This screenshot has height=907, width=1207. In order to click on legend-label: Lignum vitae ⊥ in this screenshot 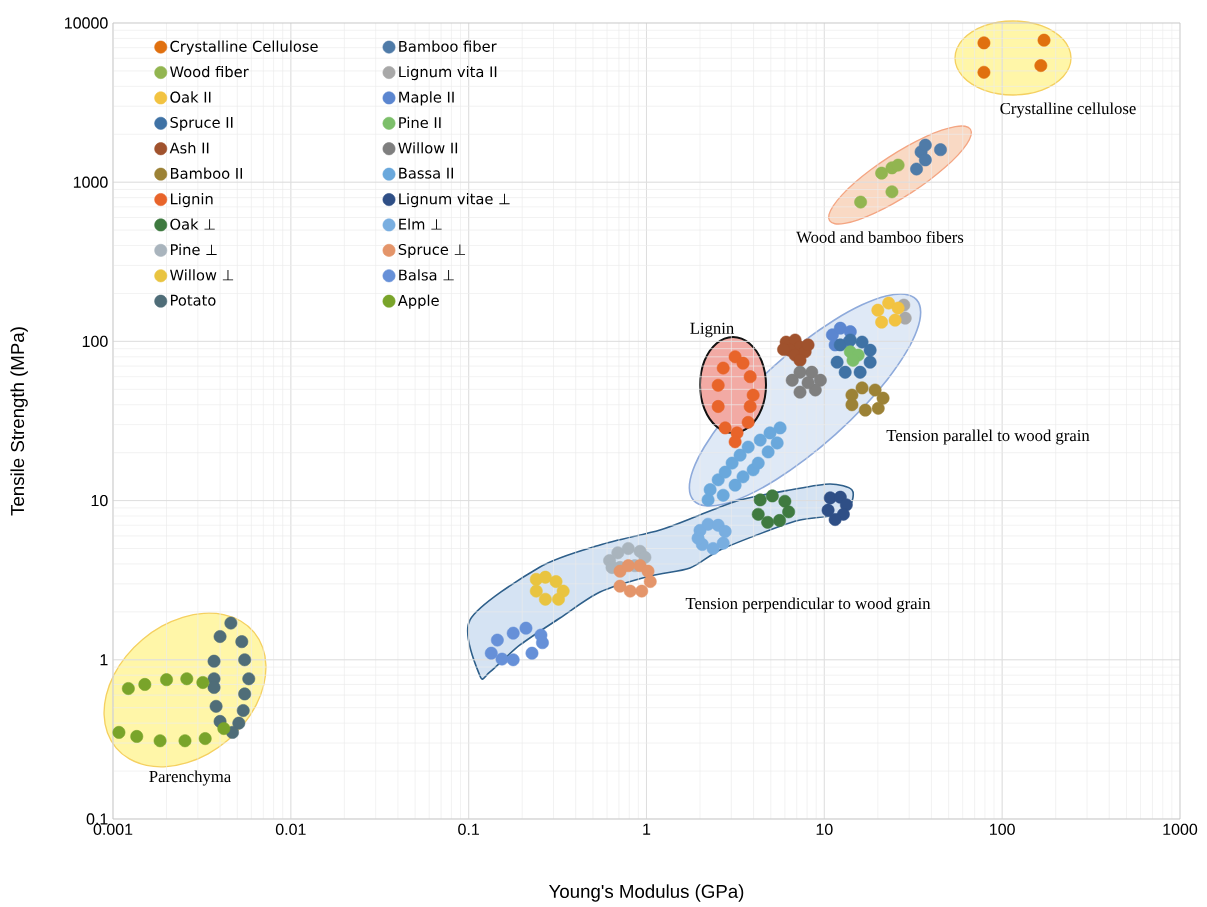, I will do `click(454, 200)`.